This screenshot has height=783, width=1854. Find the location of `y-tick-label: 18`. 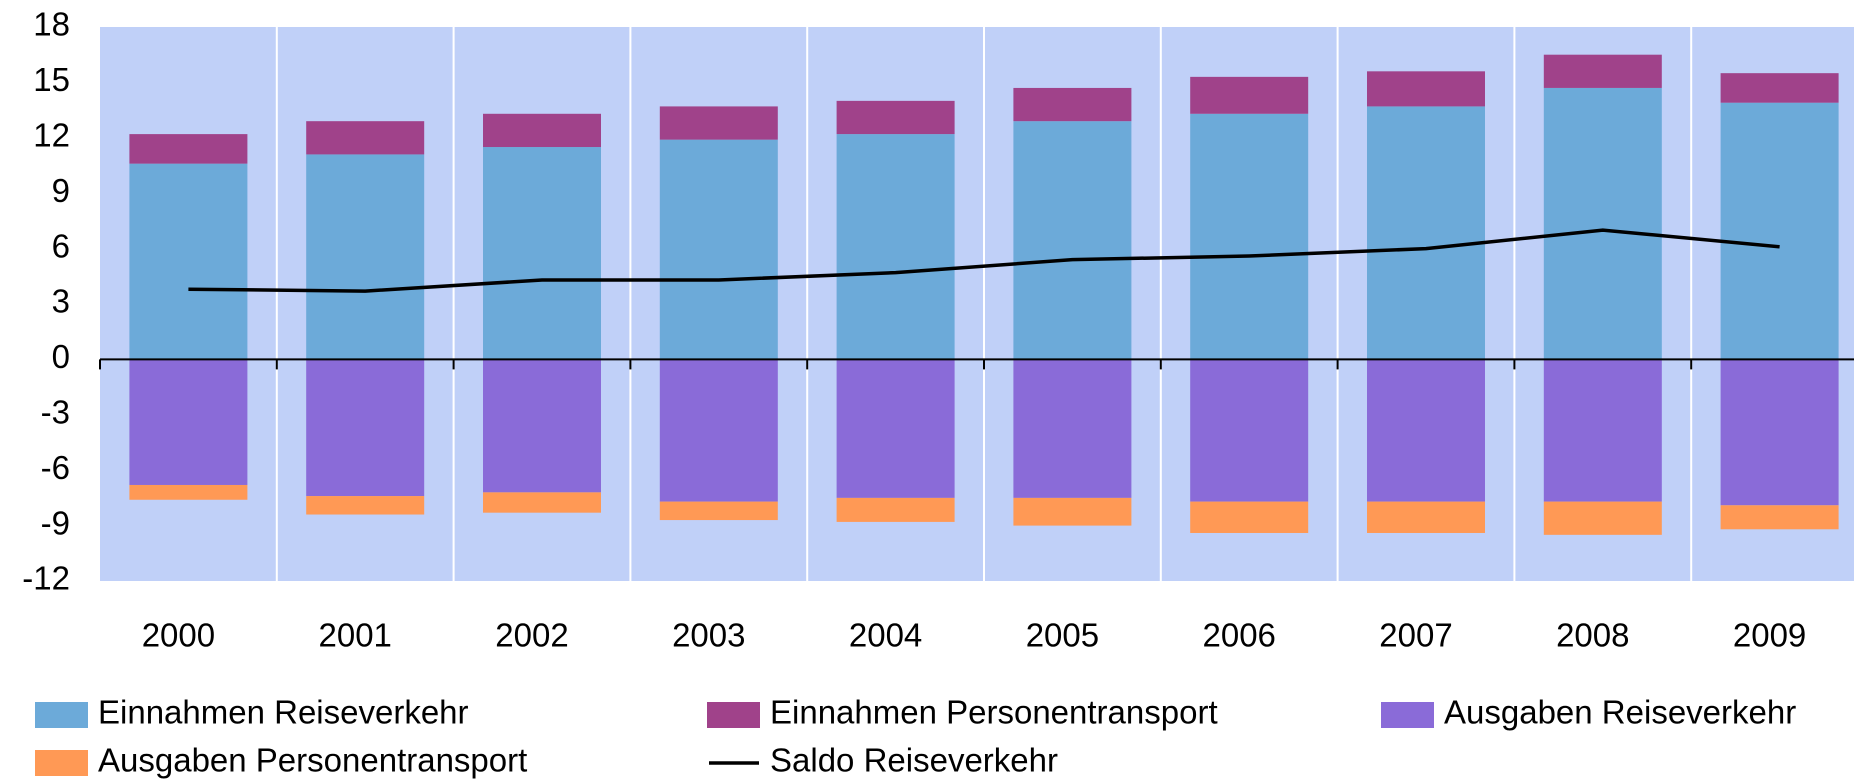

y-tick-label: 18 is located at coordinates (51, 24).